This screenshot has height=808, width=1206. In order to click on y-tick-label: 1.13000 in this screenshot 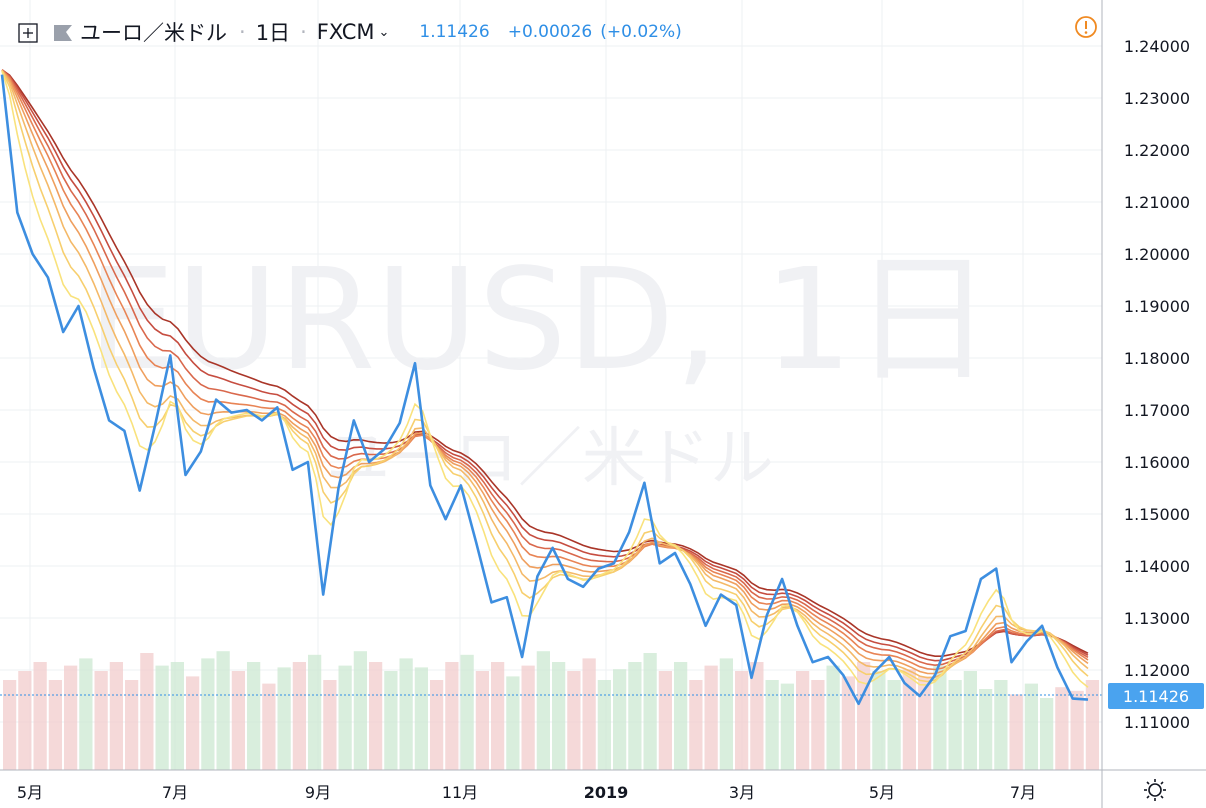, I will do `click(1157, 618)`.